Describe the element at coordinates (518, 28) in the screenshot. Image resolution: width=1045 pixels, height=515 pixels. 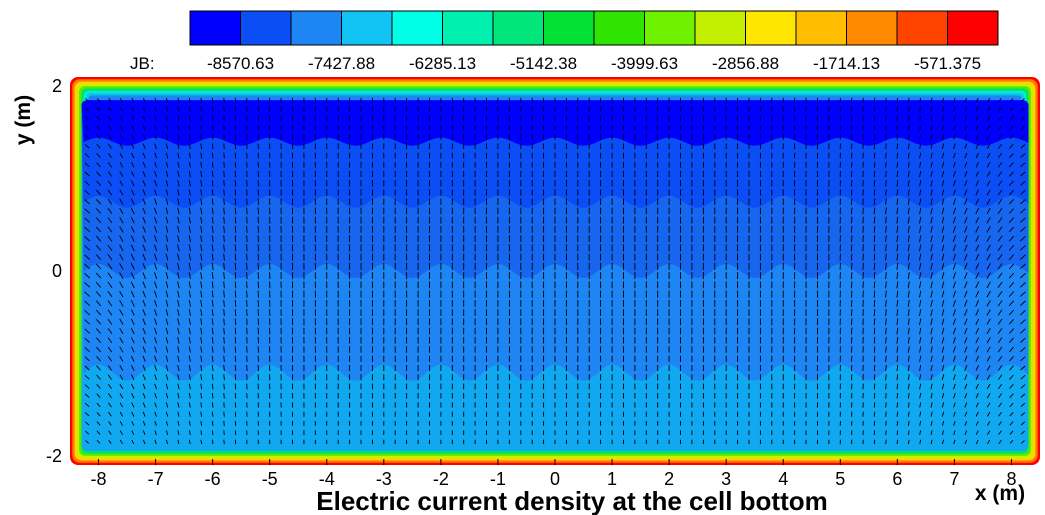
I see `legend-swatch` at that location.